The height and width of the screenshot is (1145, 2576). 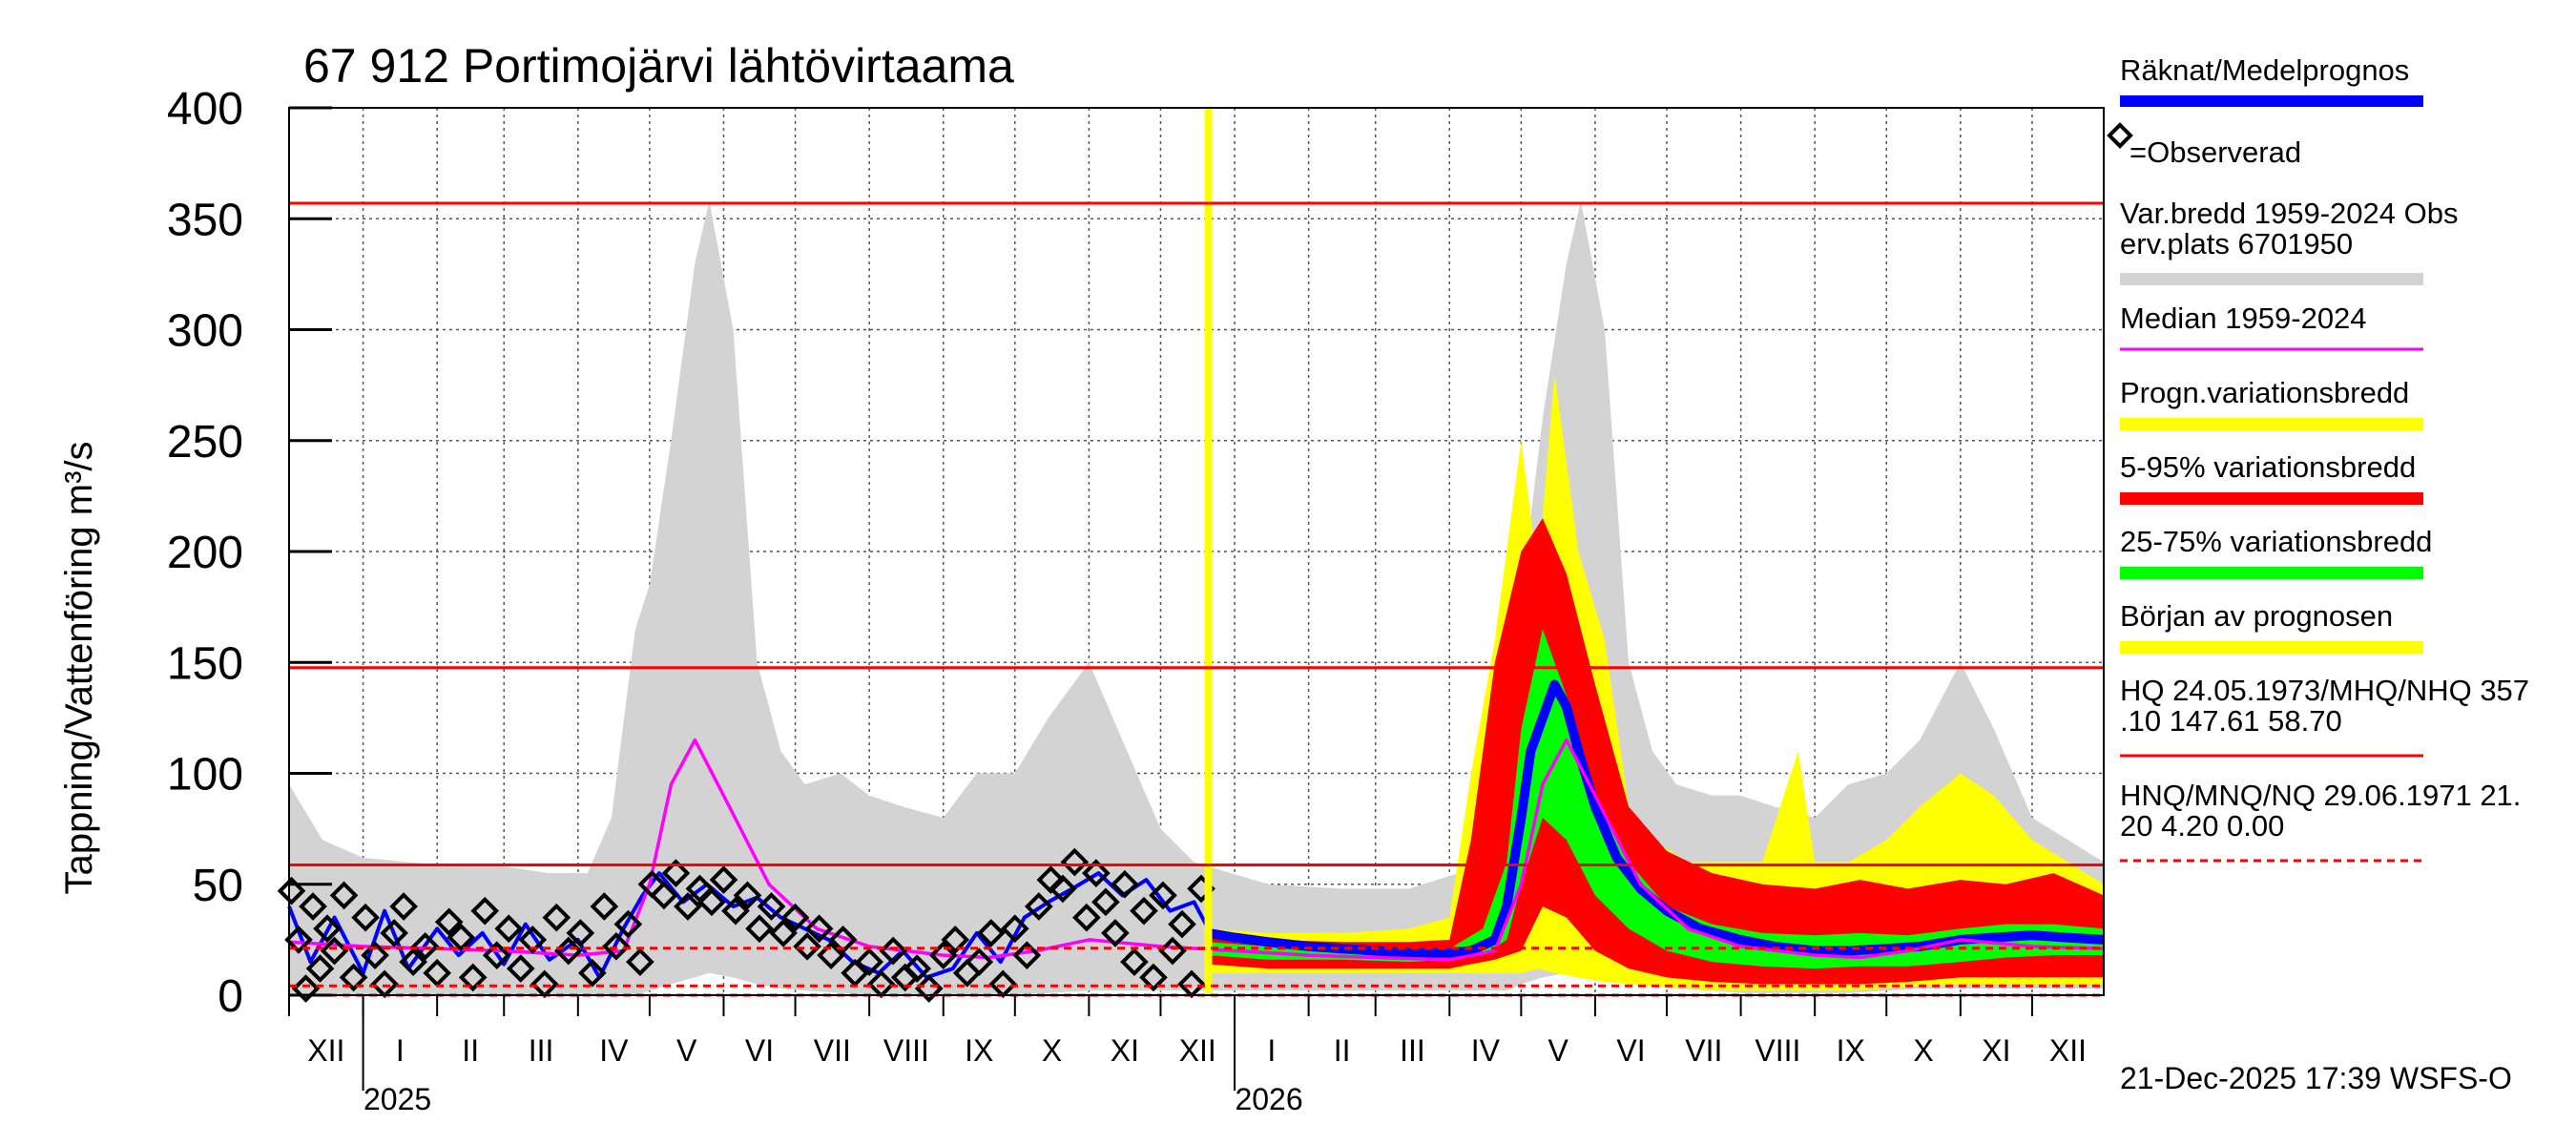 What do you see at coordinates (1923, 1051) in the screenshot?
I see `month-label: X` at bounding box center [1923, 1051].